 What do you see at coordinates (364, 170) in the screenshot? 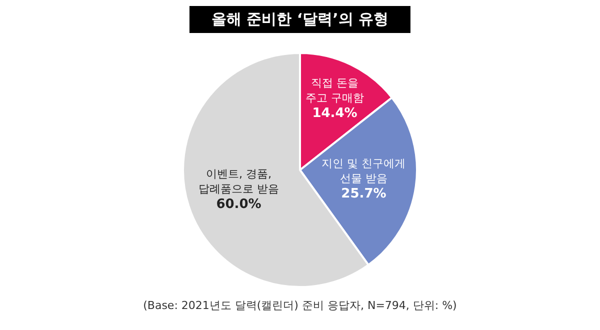
I see `slice-label: 지인 및 친구에게 선물 받음` at bounding box center [364, 170].